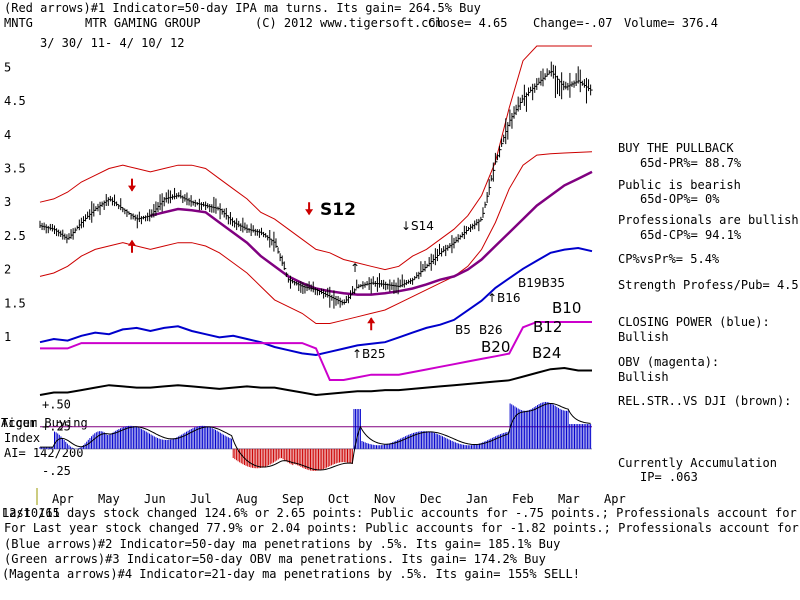  What do you see at coordinates (155, 499) in the screenshot?
I see `month-label: Jun` at bounding box center [155, 499].